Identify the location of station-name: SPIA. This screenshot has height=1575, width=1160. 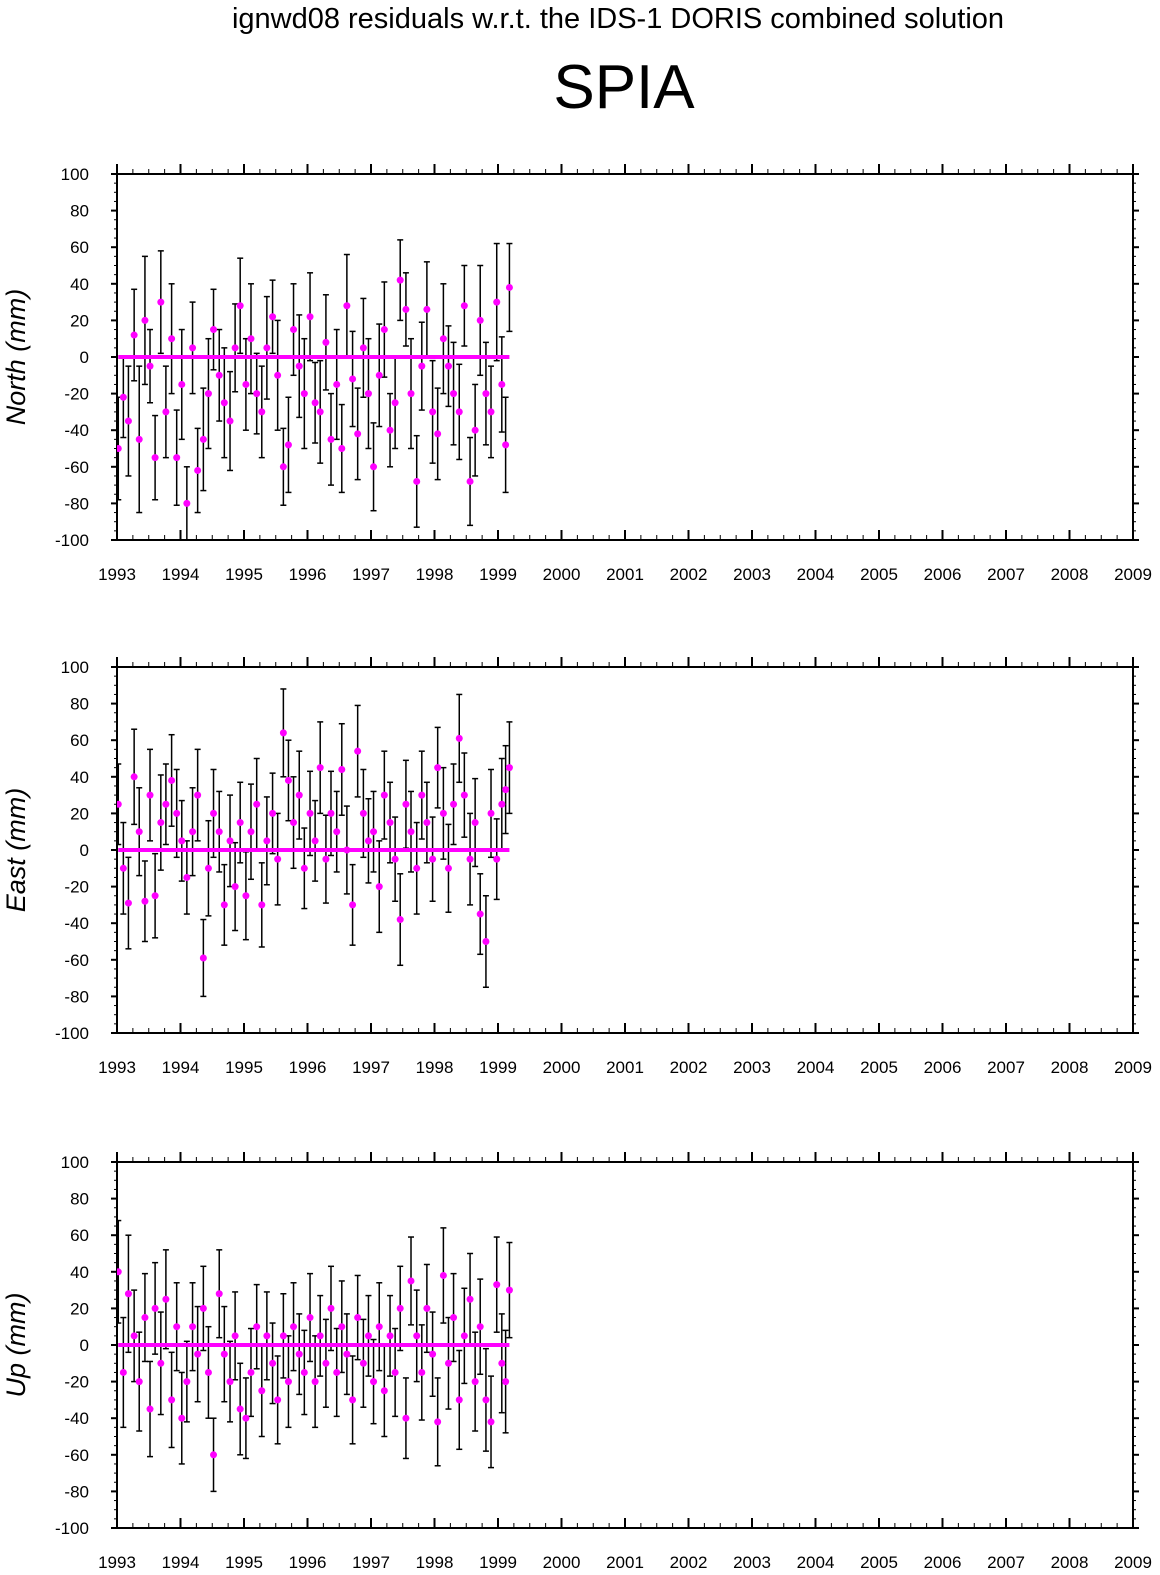
(624, 87).